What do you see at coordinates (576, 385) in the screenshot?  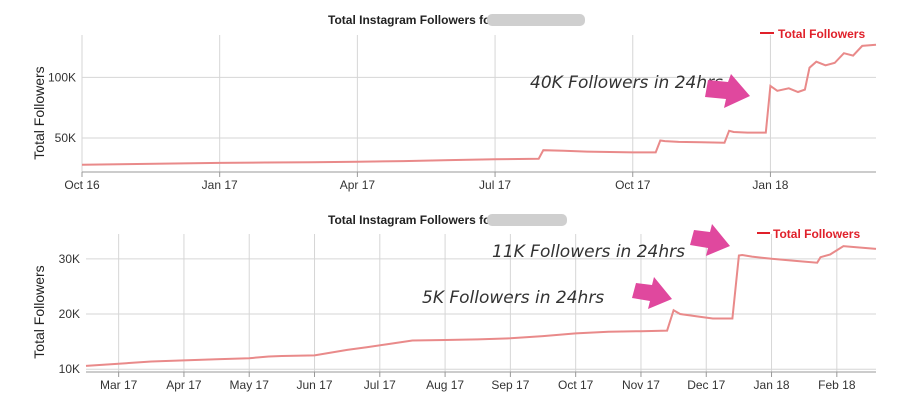 I see `bottom-x-tick-label: Oct 17` at bounding box center [576, 385].